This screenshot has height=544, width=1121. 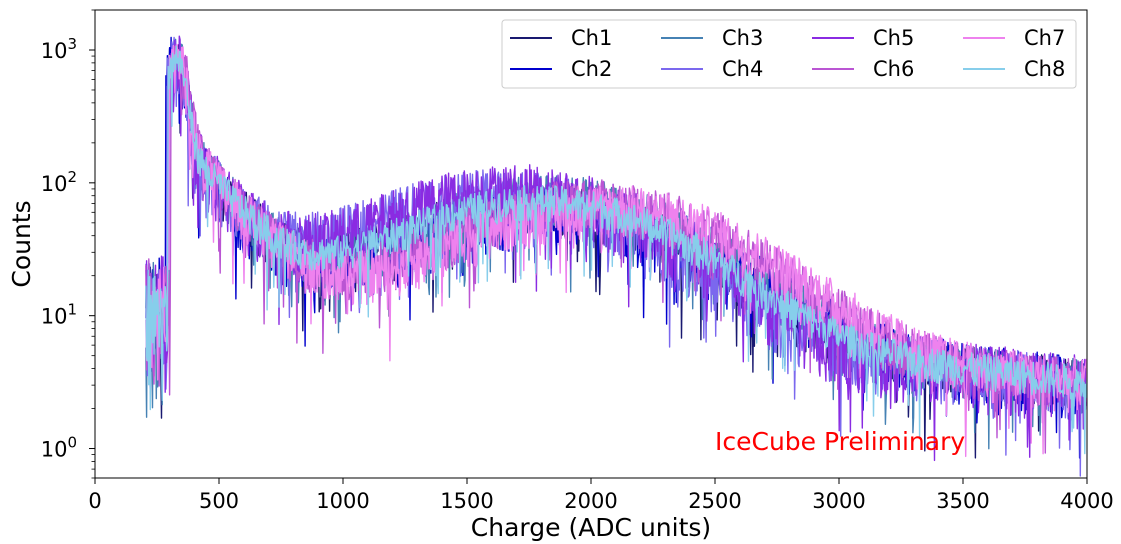 What do you see at coordinates (21, 243) in the screenshot?
I see `y-axis-label: Counts` at bounding box center [21, 243].